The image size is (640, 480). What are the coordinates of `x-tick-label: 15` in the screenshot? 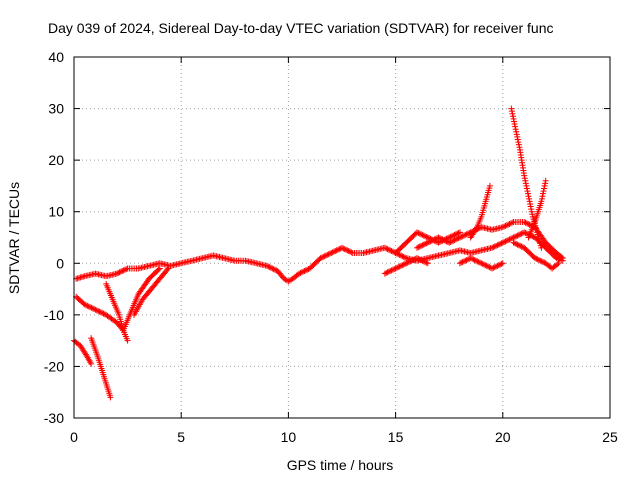 It's located at (396, 437).